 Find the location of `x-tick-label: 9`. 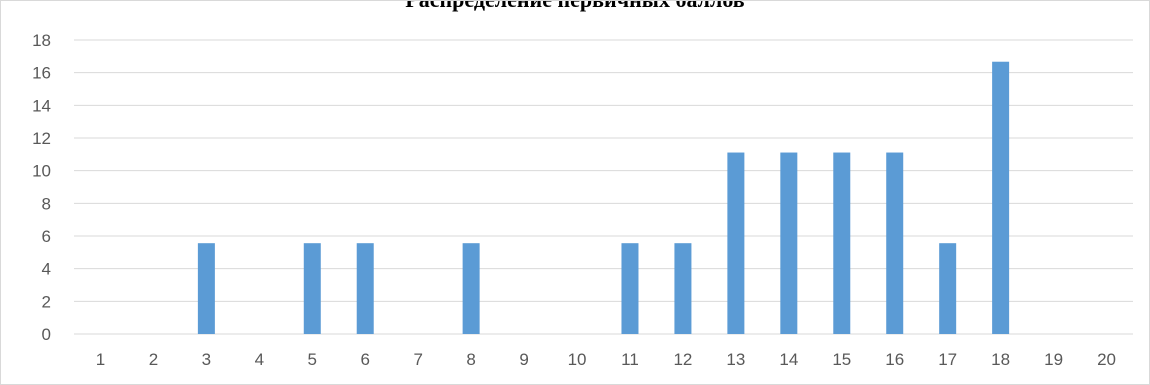

x-tick-label: 9 is located at coordinates (523, 359).